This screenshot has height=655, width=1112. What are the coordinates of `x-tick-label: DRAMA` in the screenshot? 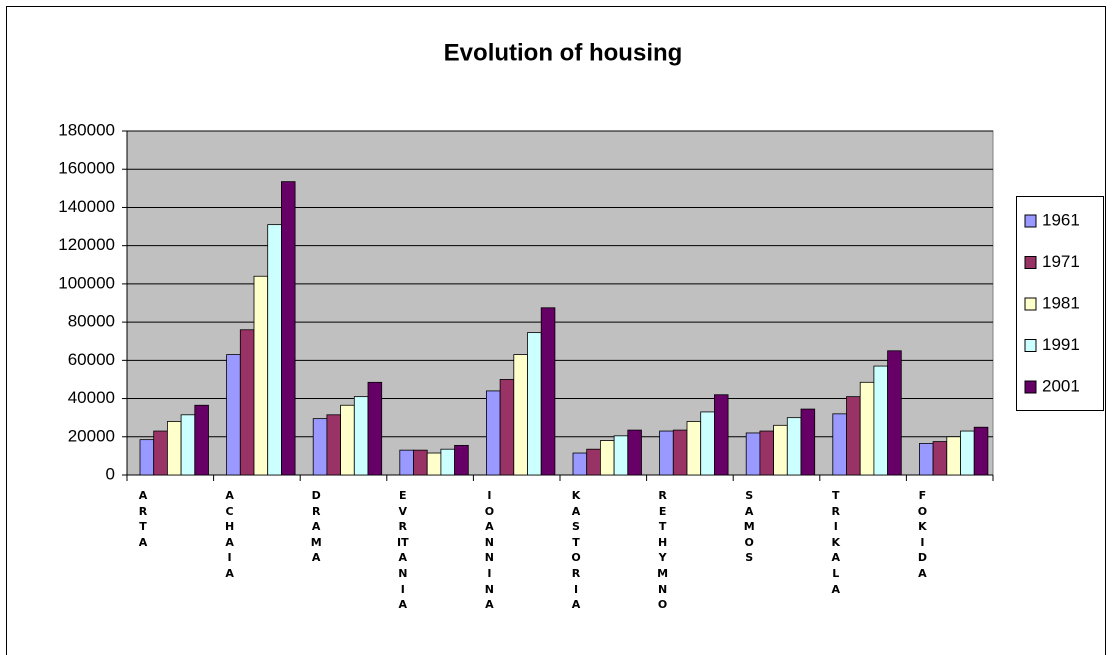 It's located at (316, 527).